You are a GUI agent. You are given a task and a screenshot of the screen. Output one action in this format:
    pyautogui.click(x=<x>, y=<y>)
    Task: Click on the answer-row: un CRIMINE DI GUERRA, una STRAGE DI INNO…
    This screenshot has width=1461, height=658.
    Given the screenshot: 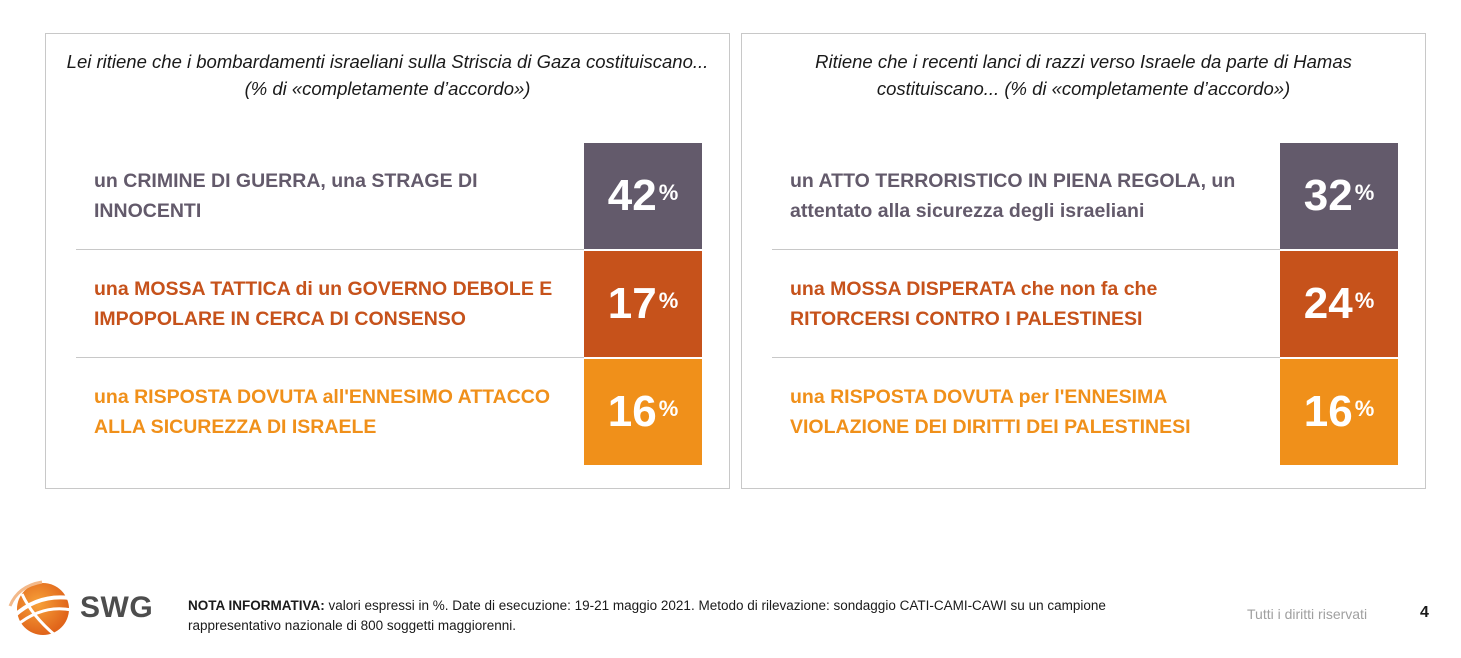 What is the action you would take?
    pyautogui.click(x=389, y=196)
    